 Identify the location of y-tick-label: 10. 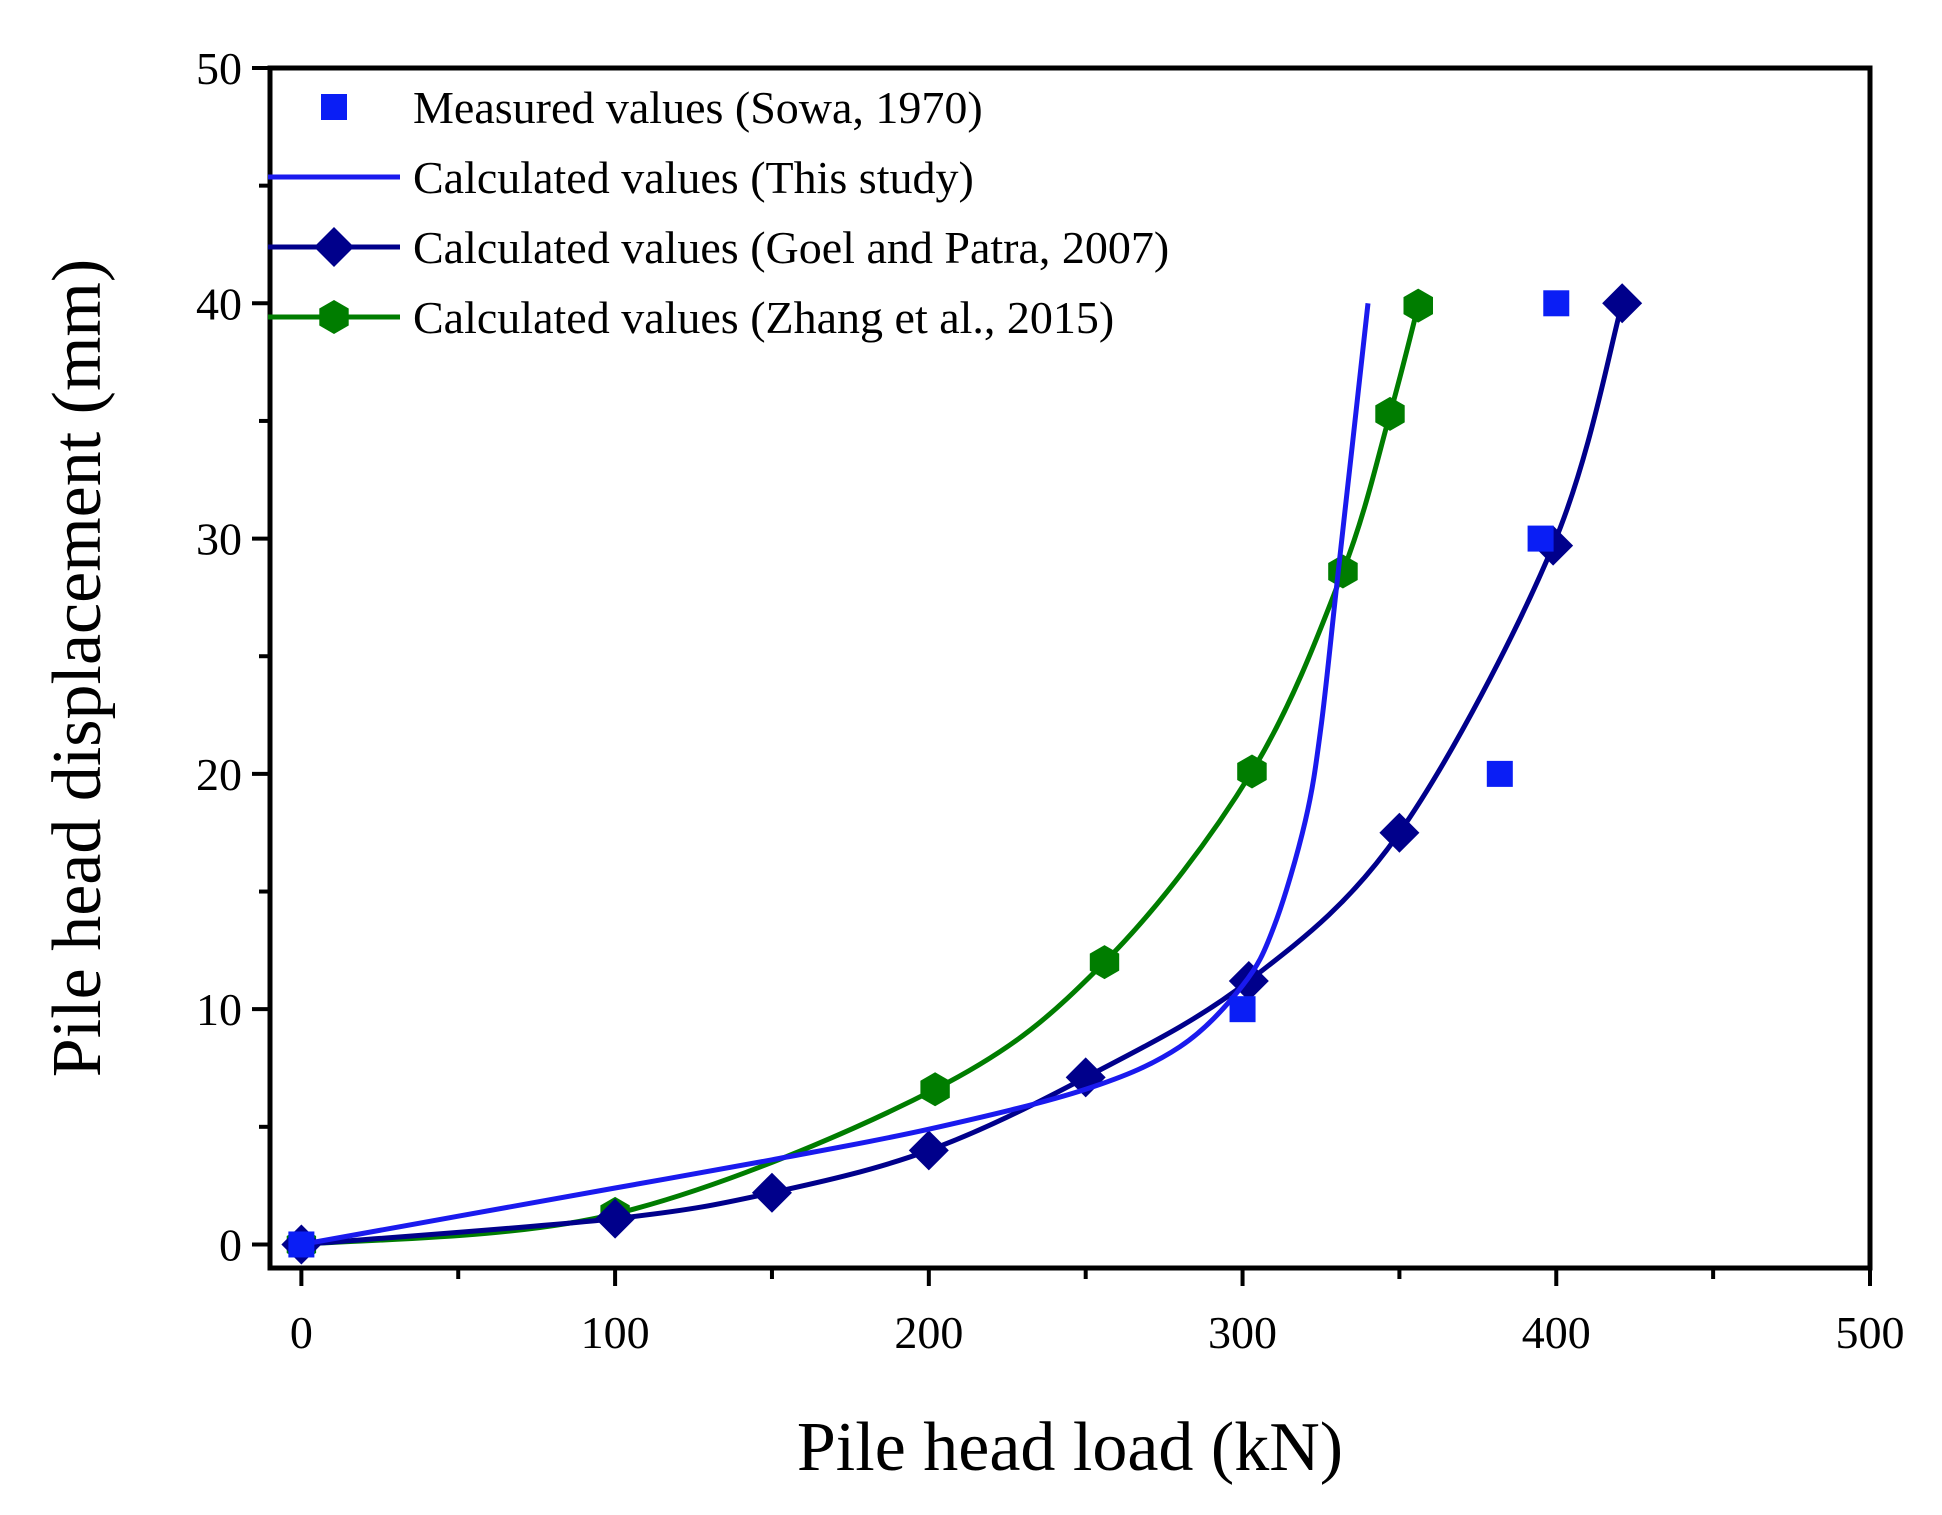
(219, 1009).